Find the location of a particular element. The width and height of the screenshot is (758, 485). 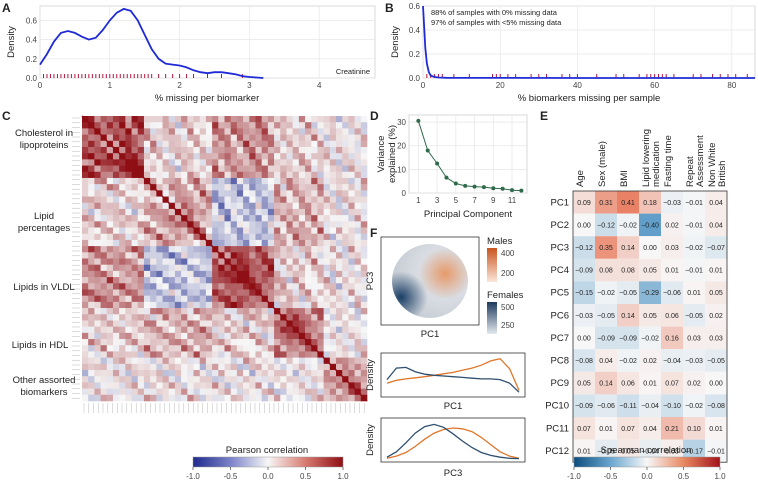

y-tick-label: 0.2 is located at coordinates (415, 54).